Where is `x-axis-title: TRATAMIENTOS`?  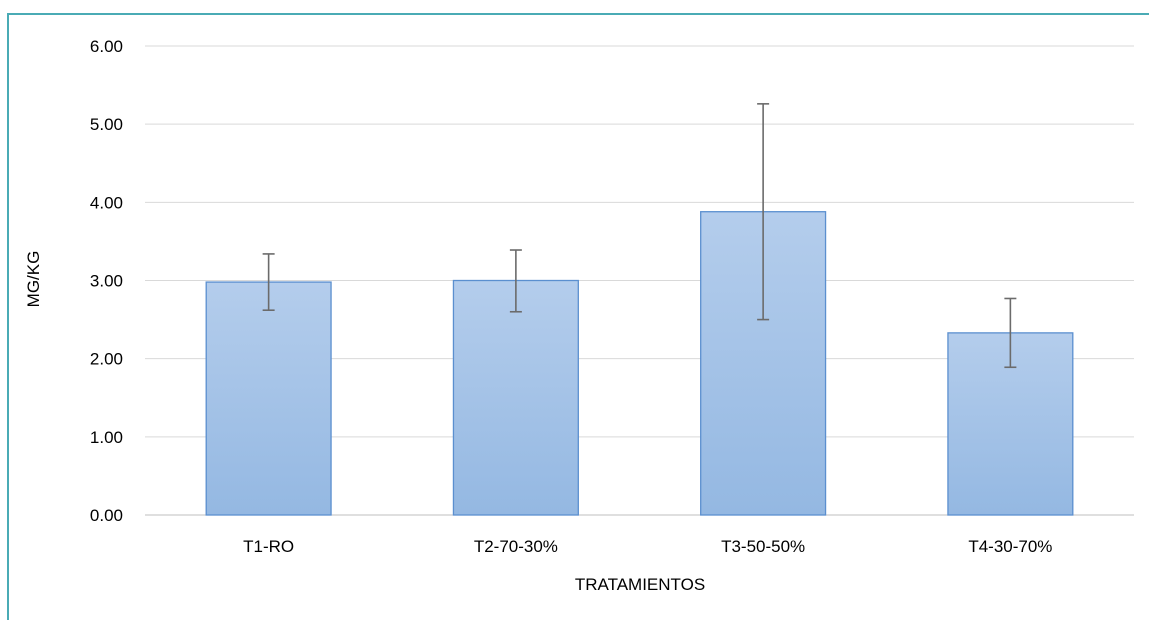
x-axis-title: TRATAMIENTOS is located at coordinates (640, 584).